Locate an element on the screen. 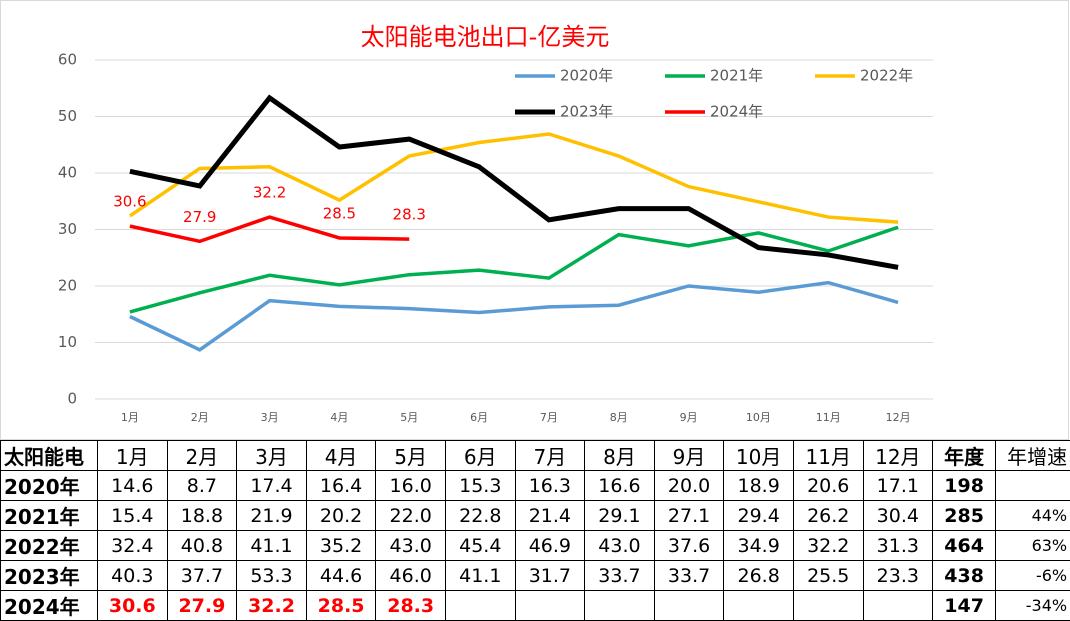  table-cell: 29.1 is located at coordinates (620, 516).